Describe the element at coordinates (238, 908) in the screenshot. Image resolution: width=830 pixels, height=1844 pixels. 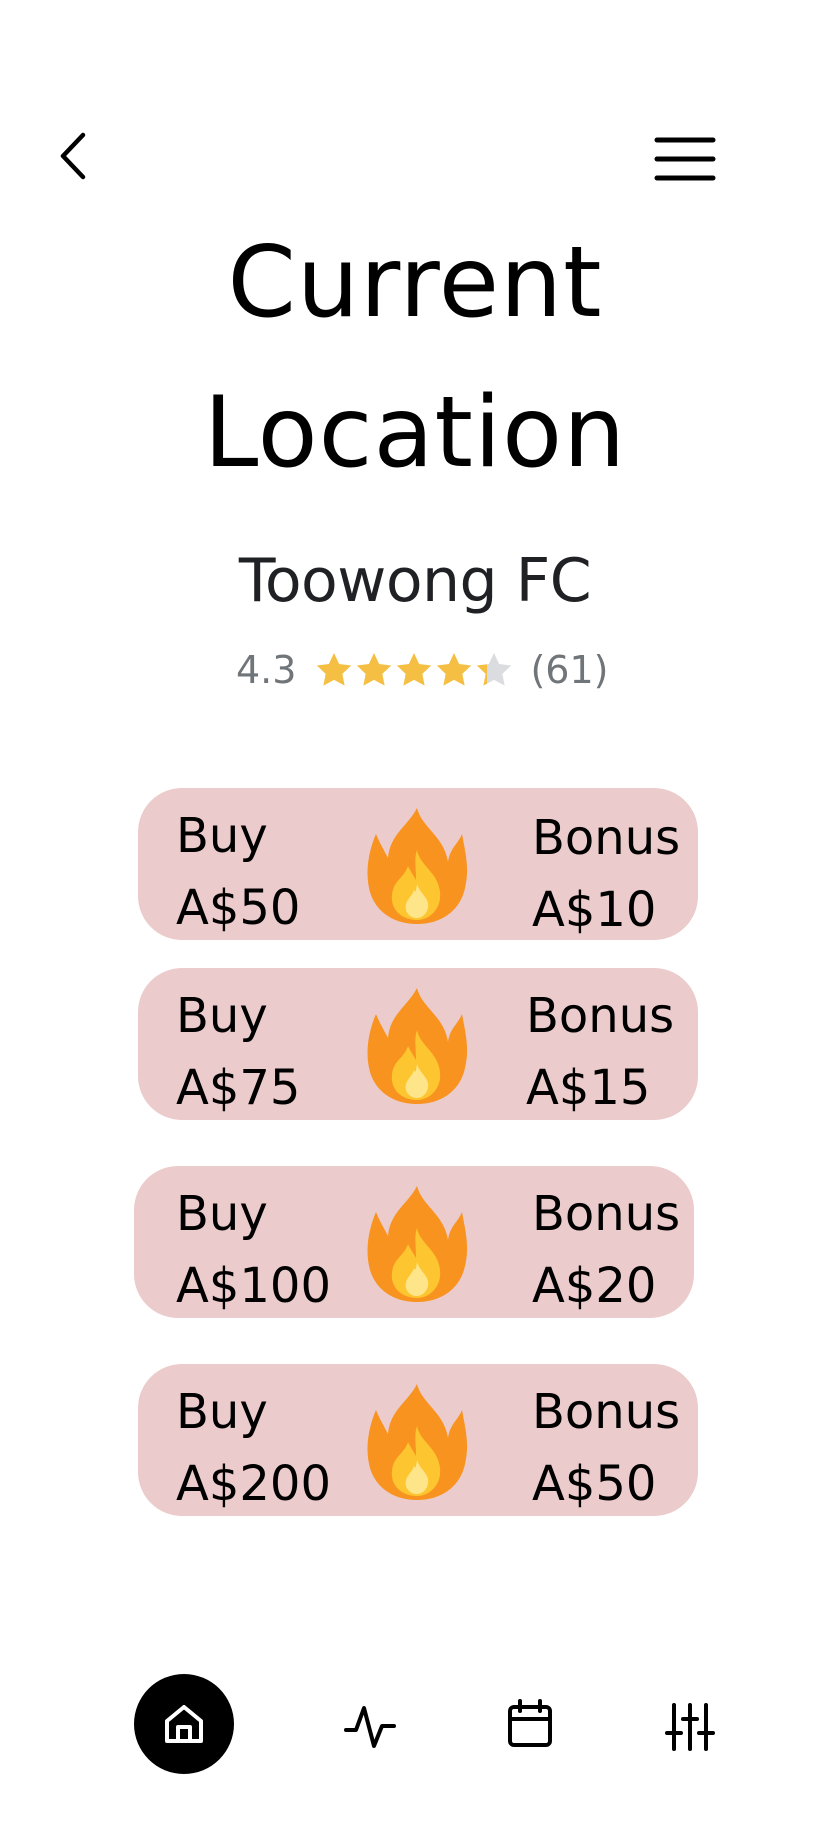
I see `buy-amount: A$50` at that location.